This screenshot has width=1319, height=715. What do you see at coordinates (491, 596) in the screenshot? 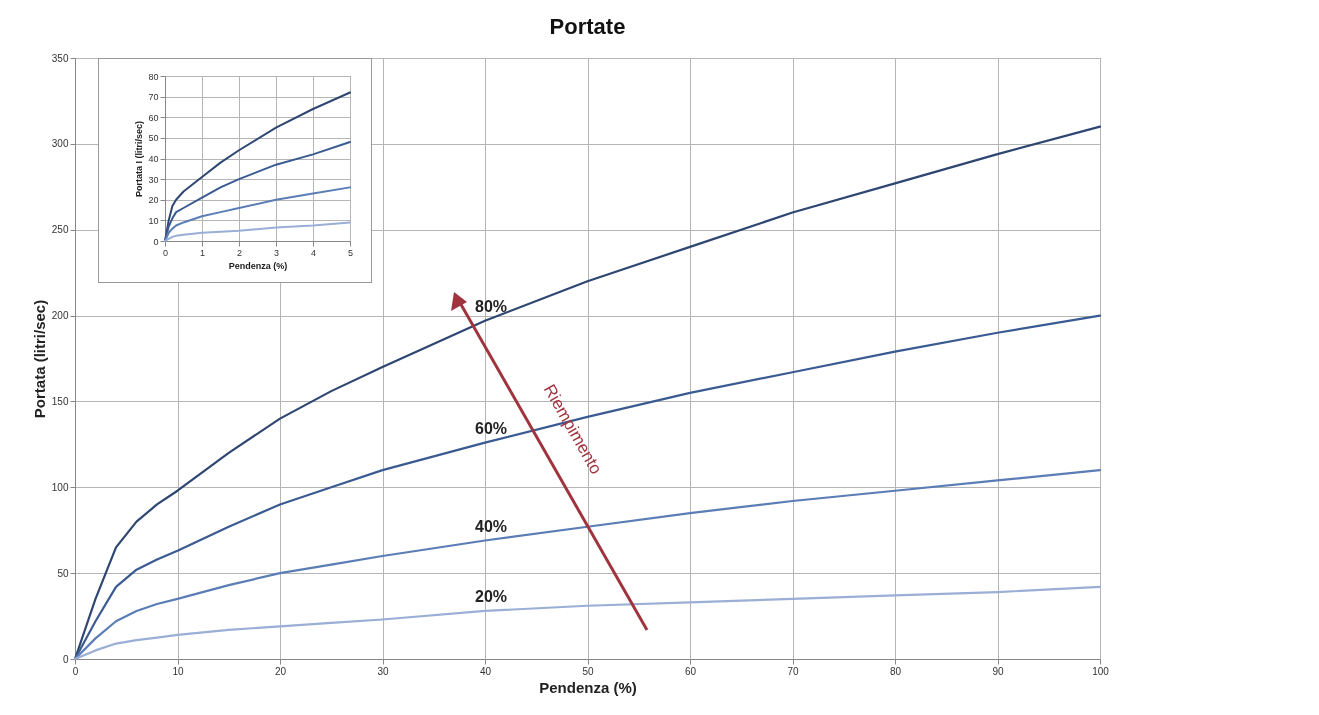
I see `series-label: 20%` at bounding box center [491, 596].